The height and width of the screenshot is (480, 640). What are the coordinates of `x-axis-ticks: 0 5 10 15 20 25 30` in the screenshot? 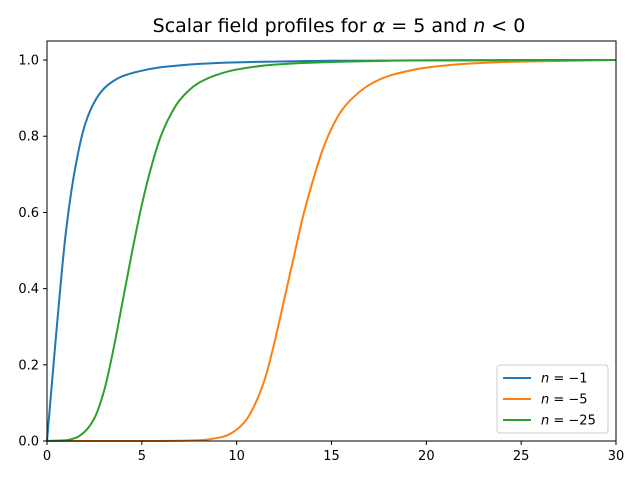 It's located at (333, 452).